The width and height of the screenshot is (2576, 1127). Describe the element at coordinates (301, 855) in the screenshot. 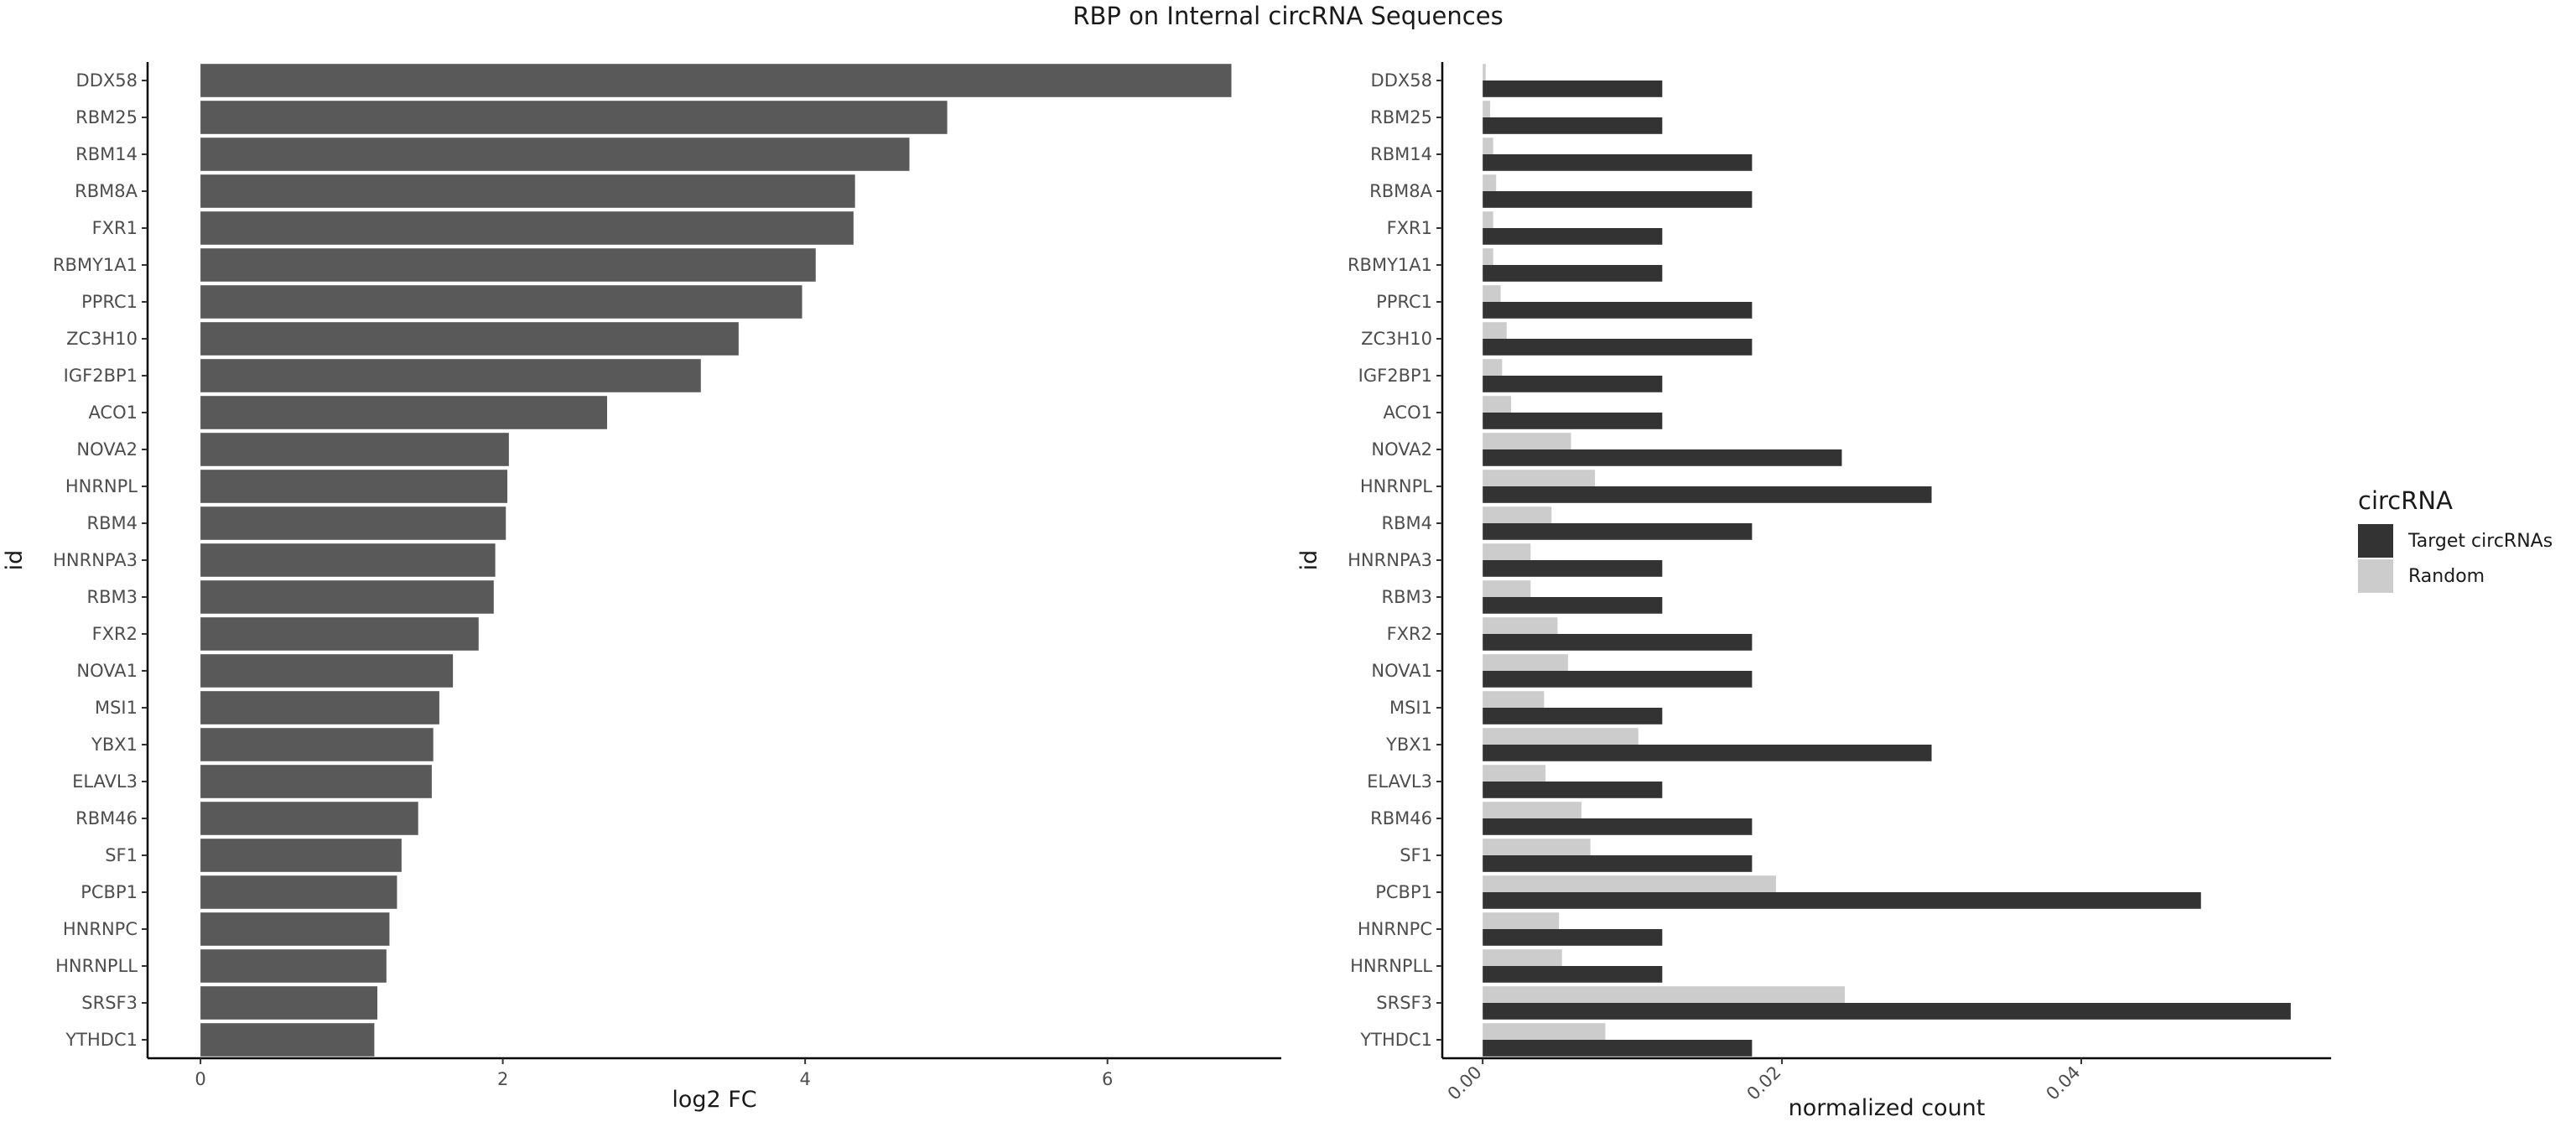

I see `bar-sf1` at that location.